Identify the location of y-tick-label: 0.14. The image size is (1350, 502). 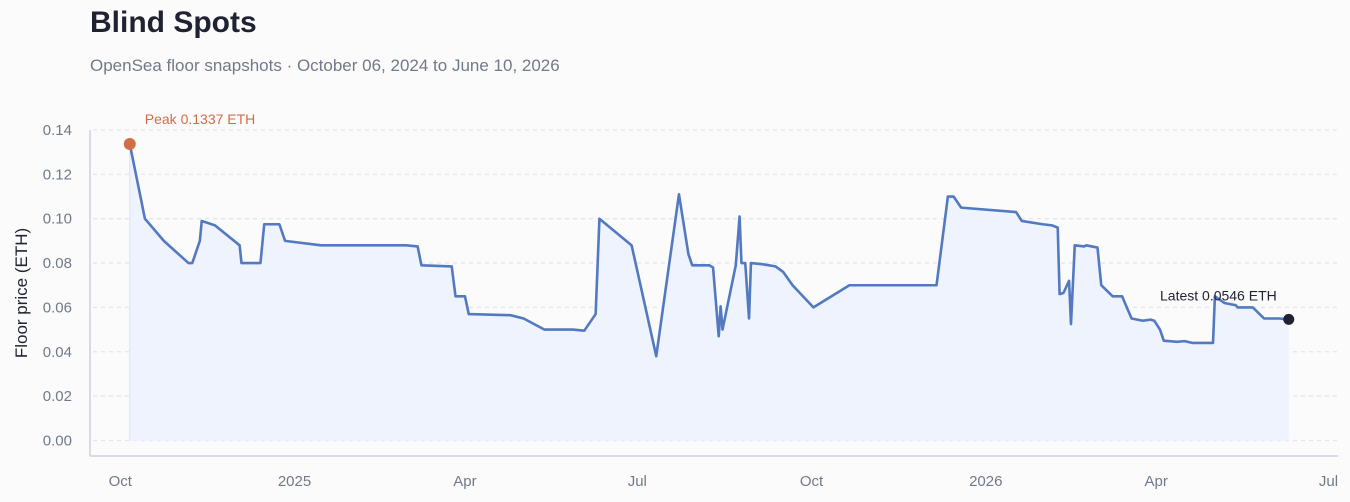
(57, 130).